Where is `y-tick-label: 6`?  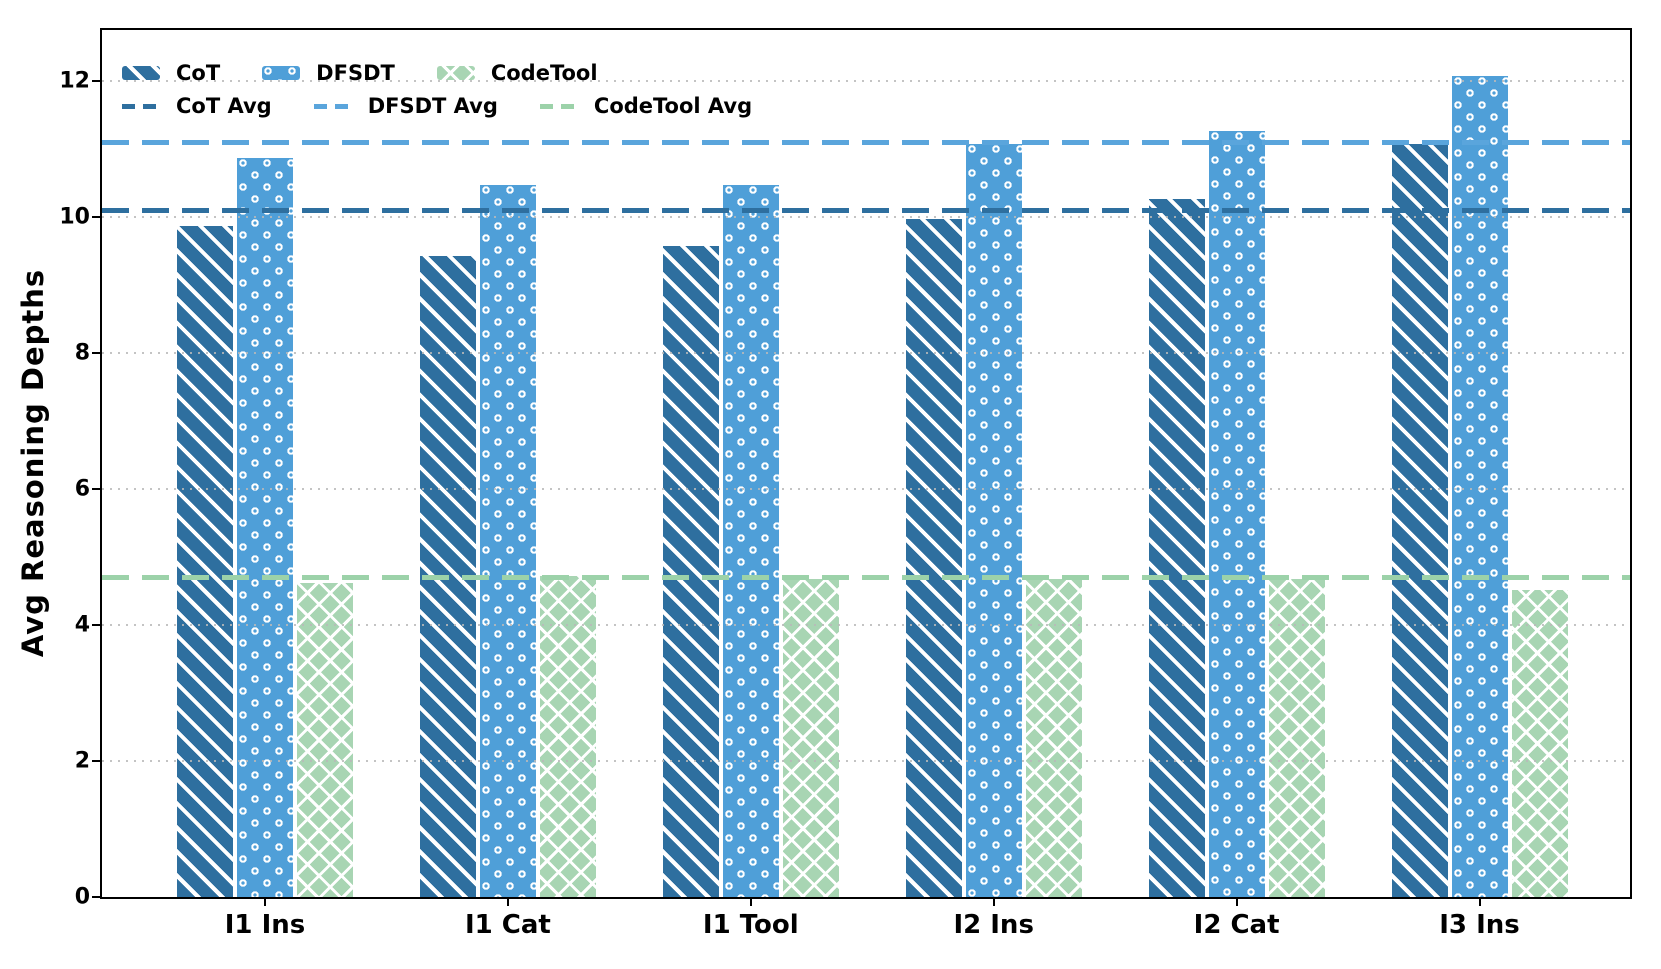 y-tick-label: 6 is located at coordinates (82, 489).